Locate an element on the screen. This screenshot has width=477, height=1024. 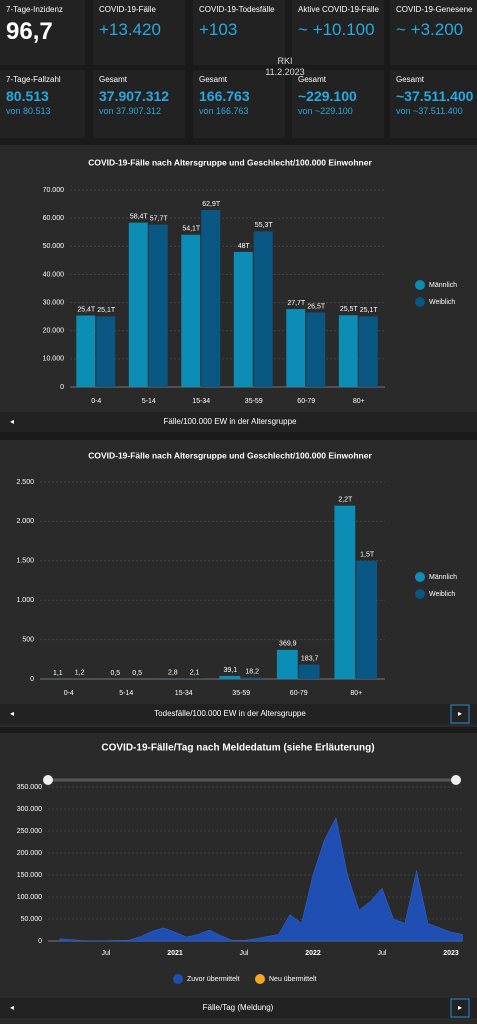
y-tick-label: 500 is located at coordinates (28, 639).